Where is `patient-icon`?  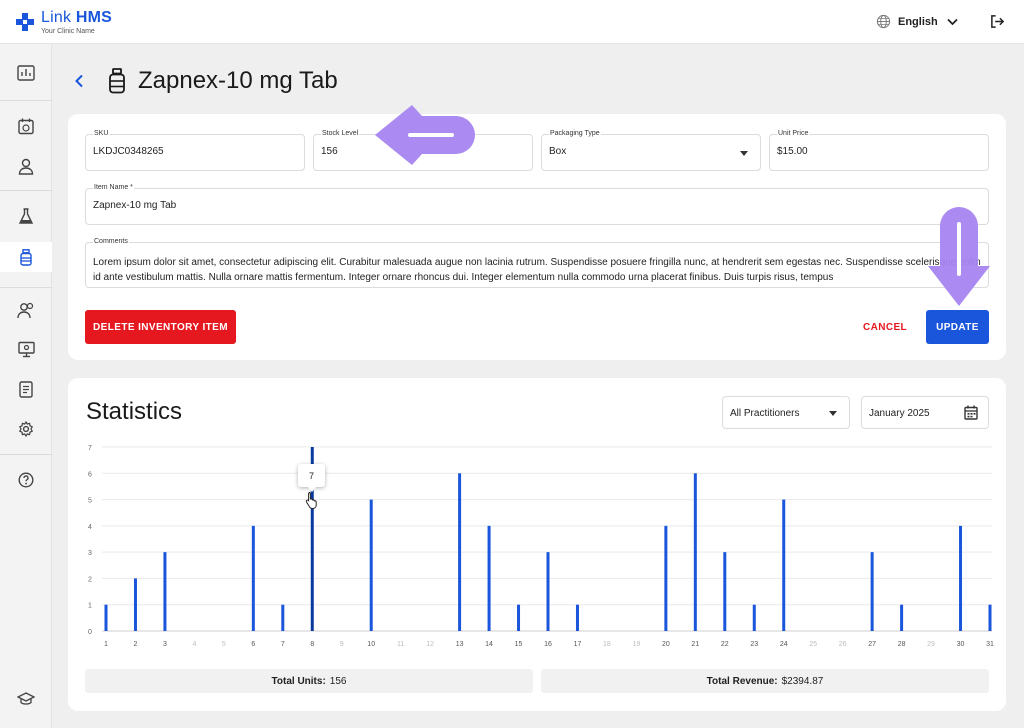 patient-icon is located at coordinates (26, 166).